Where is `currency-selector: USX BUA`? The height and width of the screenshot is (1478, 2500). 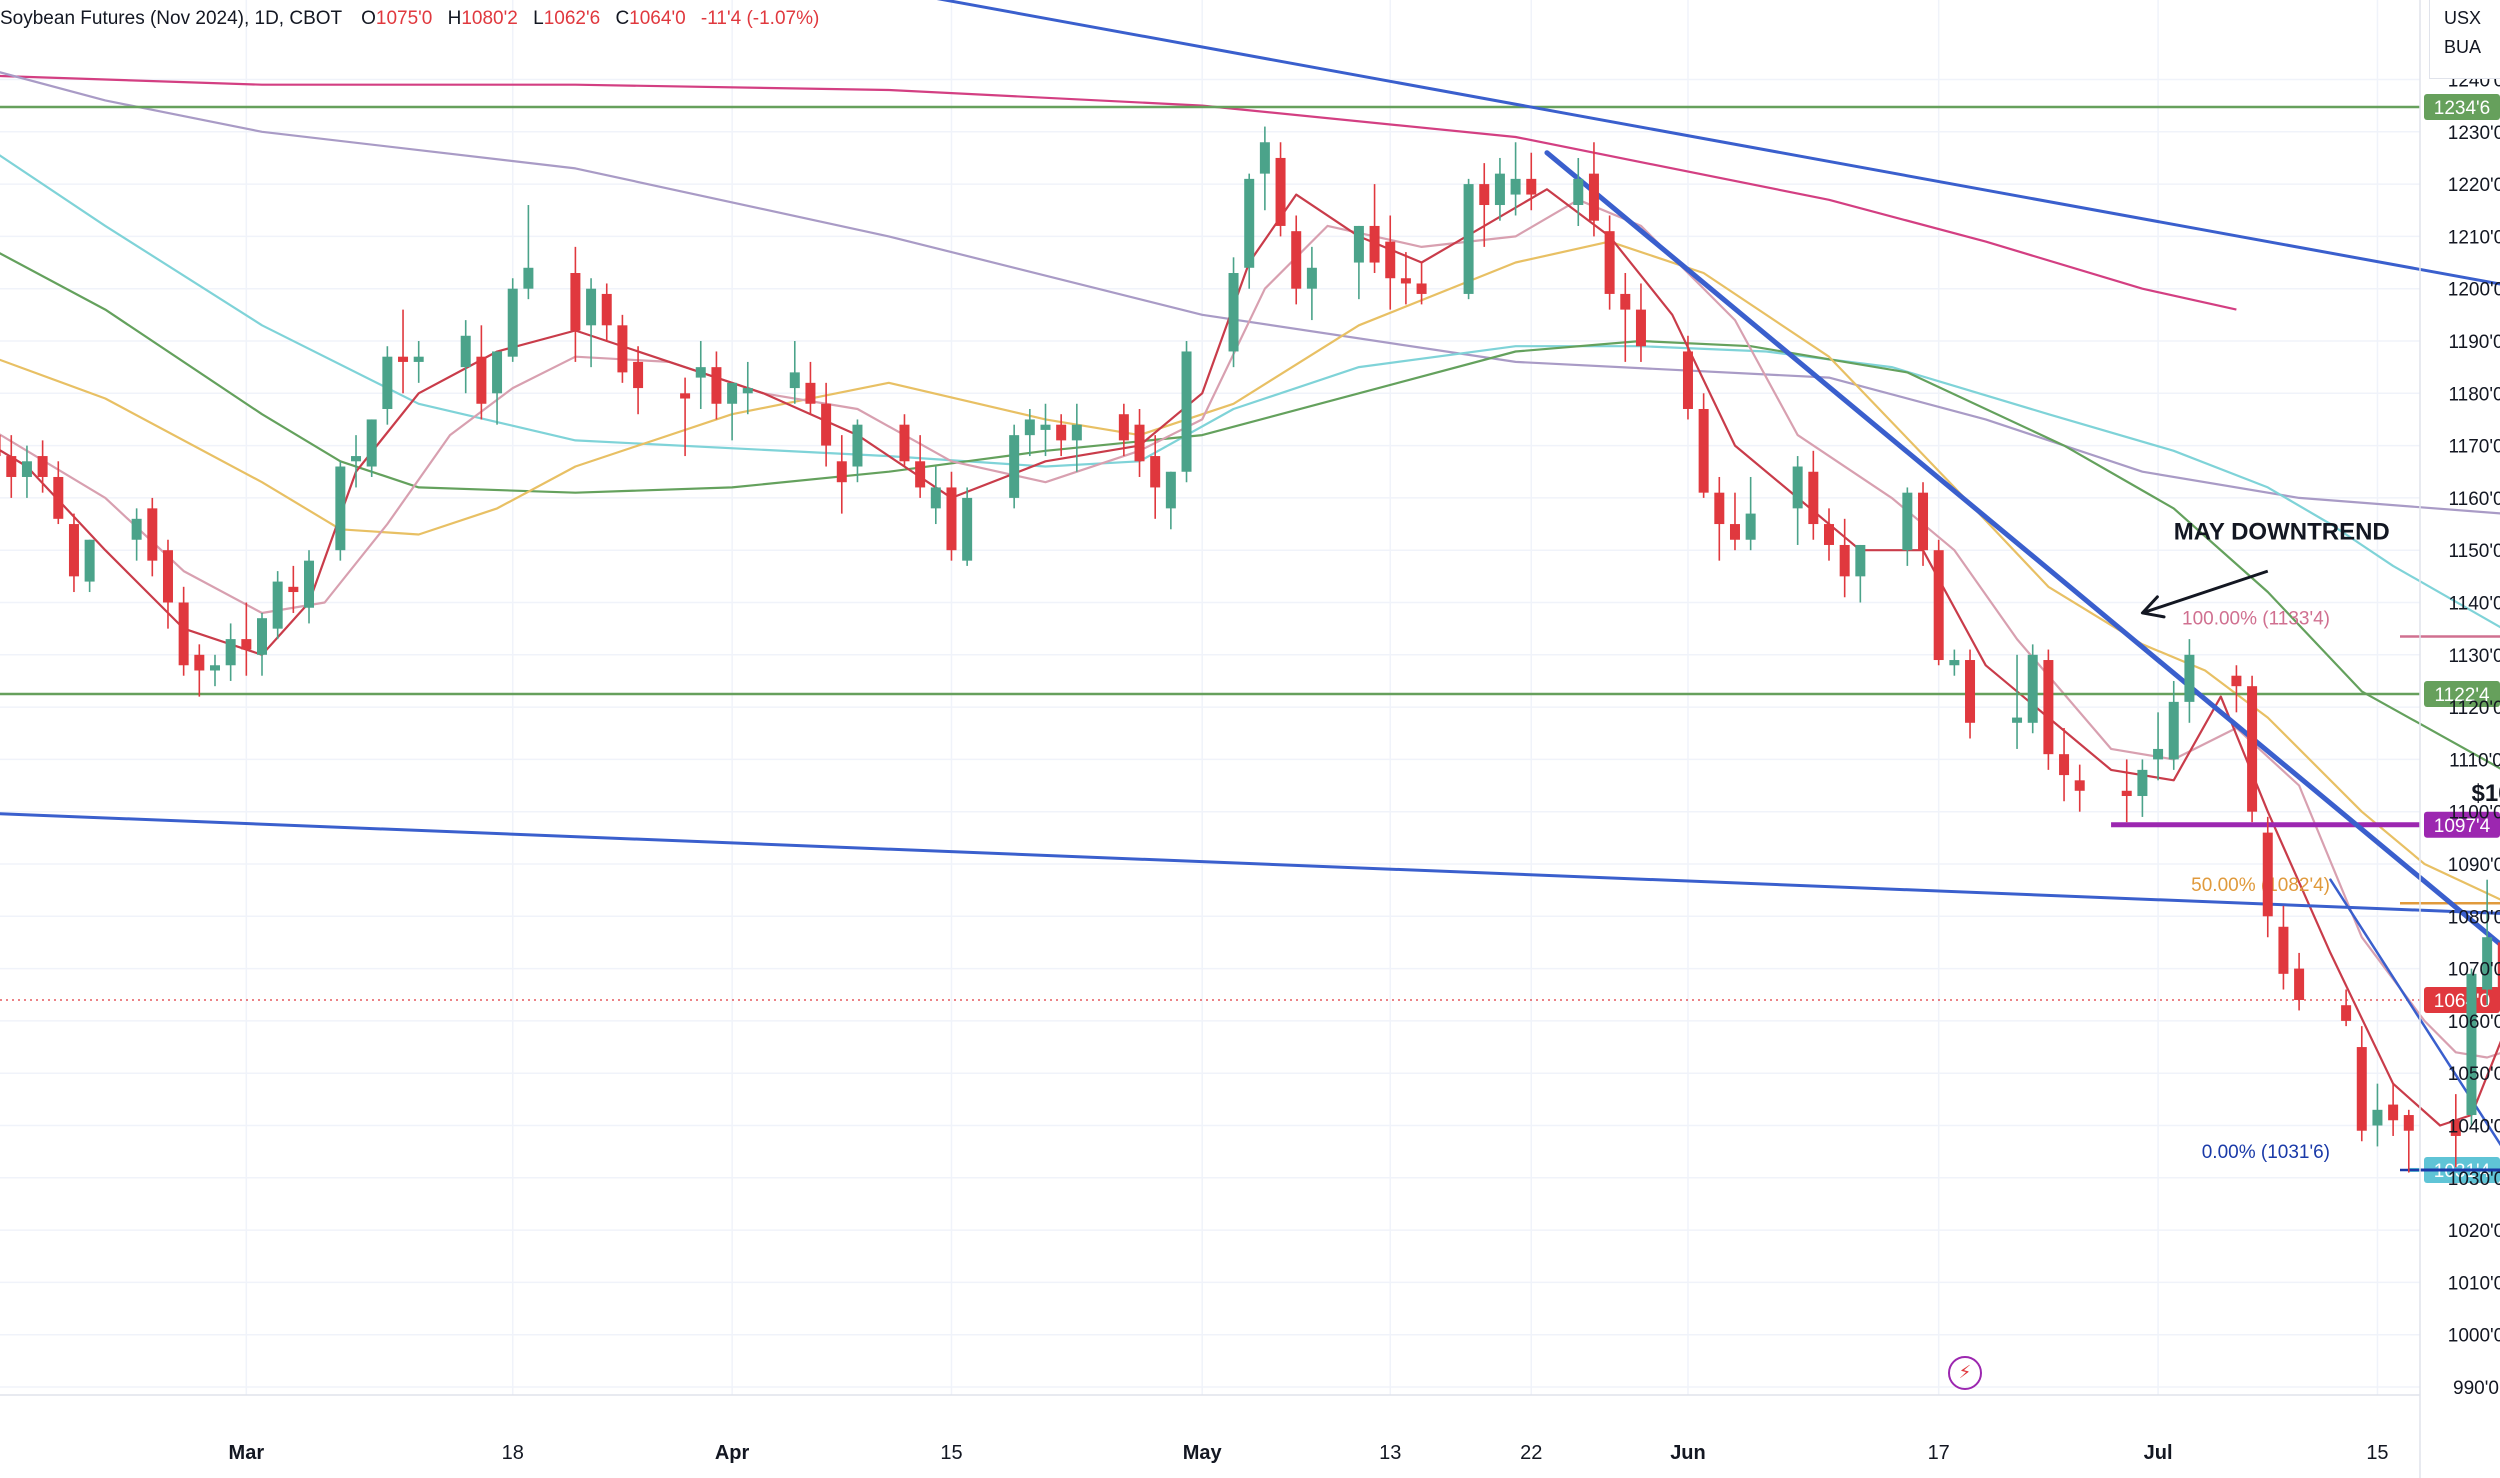 currency-selector: USX BUA is located at coordinates (2464, 39).